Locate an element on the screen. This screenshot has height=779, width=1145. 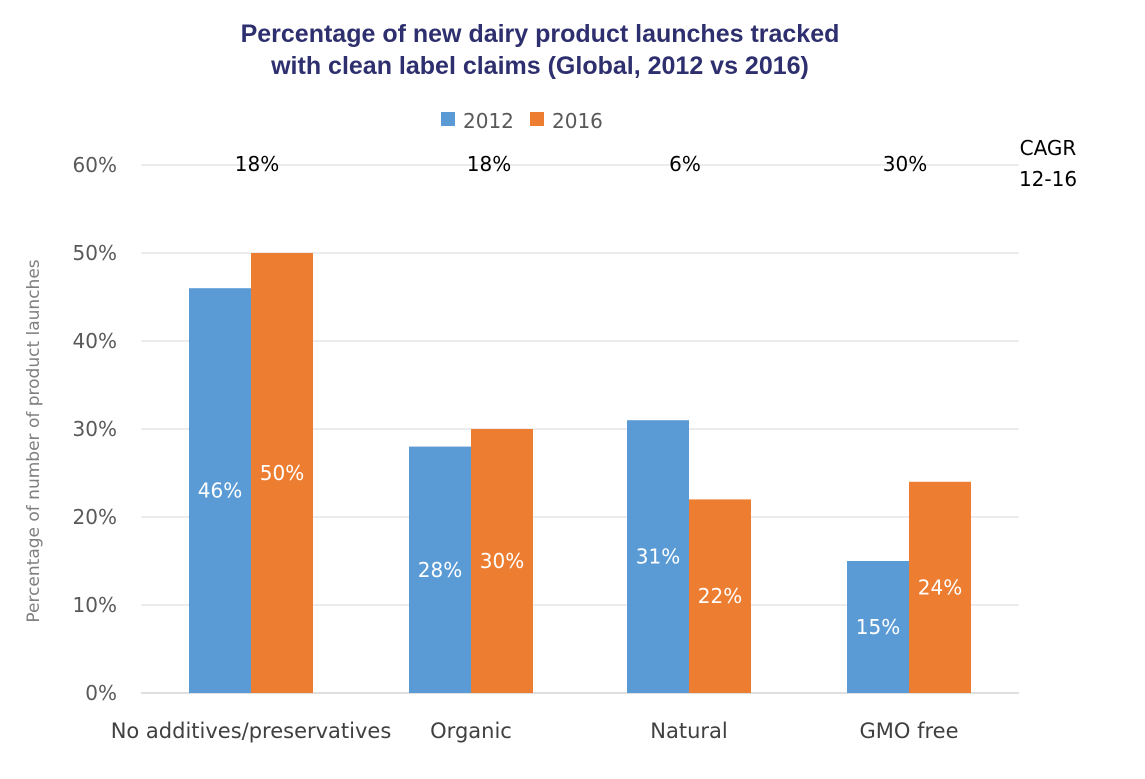
legend: 2012 2016 is located at coordinates (522, 121).